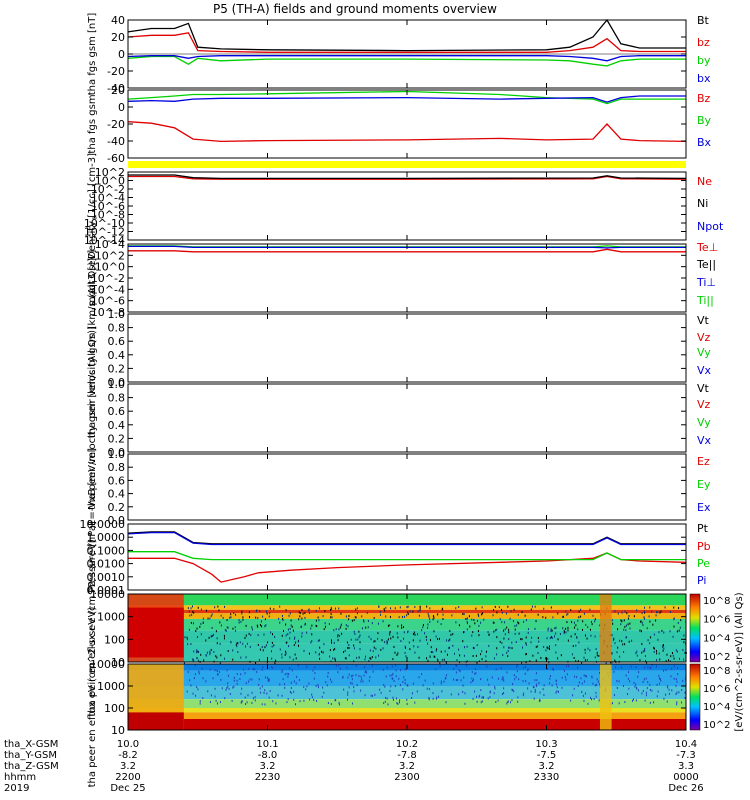 Image resolution: width=750 pixels, height=800 pixels. I want to click on legend-Pt: Pt, so click(703, 528).